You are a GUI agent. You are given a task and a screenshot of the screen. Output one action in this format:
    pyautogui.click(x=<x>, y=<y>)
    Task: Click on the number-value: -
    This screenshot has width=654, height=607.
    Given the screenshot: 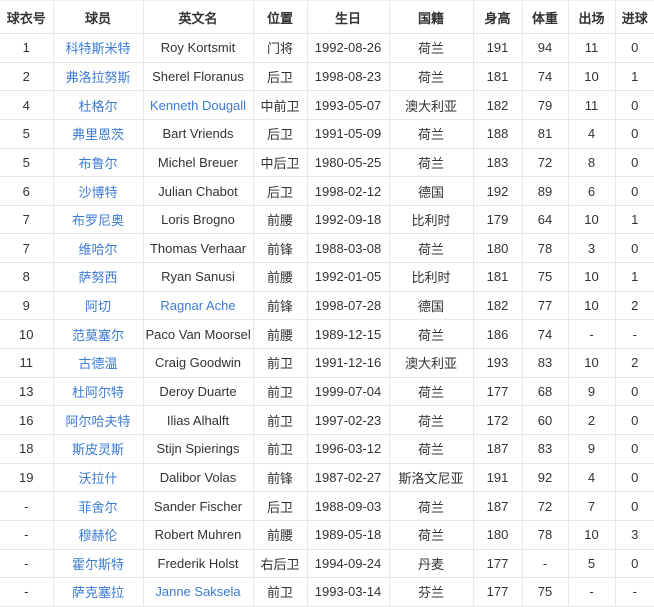 What is the action you would take?
    pyautogui.click(x=26, y=563)
    